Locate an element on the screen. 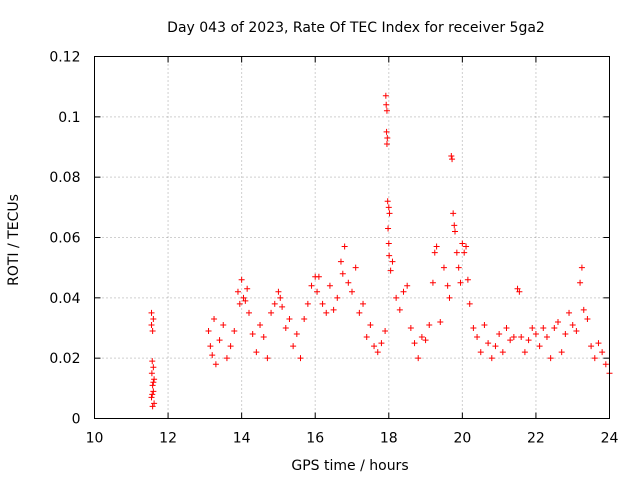 This screenshot has height=480, width=640. x-tick-label: 18 is located at coordinates (389, 439).